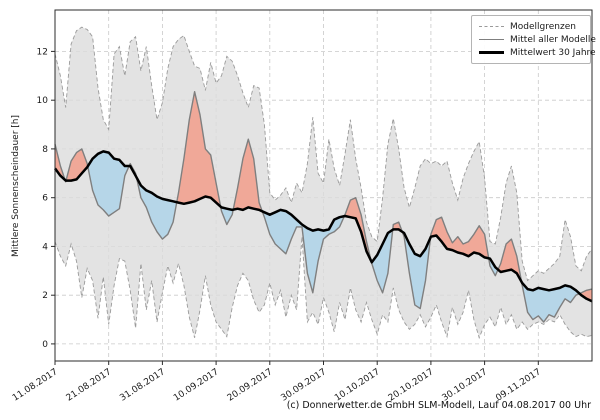  I want to click on legend-item-30yr-mean: Mittelwert 30 Jahre, so click(537, 52).